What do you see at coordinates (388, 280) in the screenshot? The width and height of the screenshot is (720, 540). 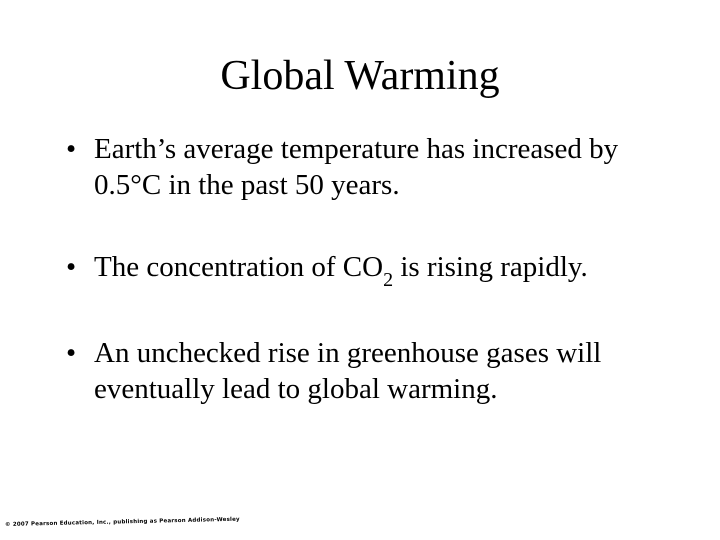 I see `co2-subscript: 2` at bounding box center [388, 280].